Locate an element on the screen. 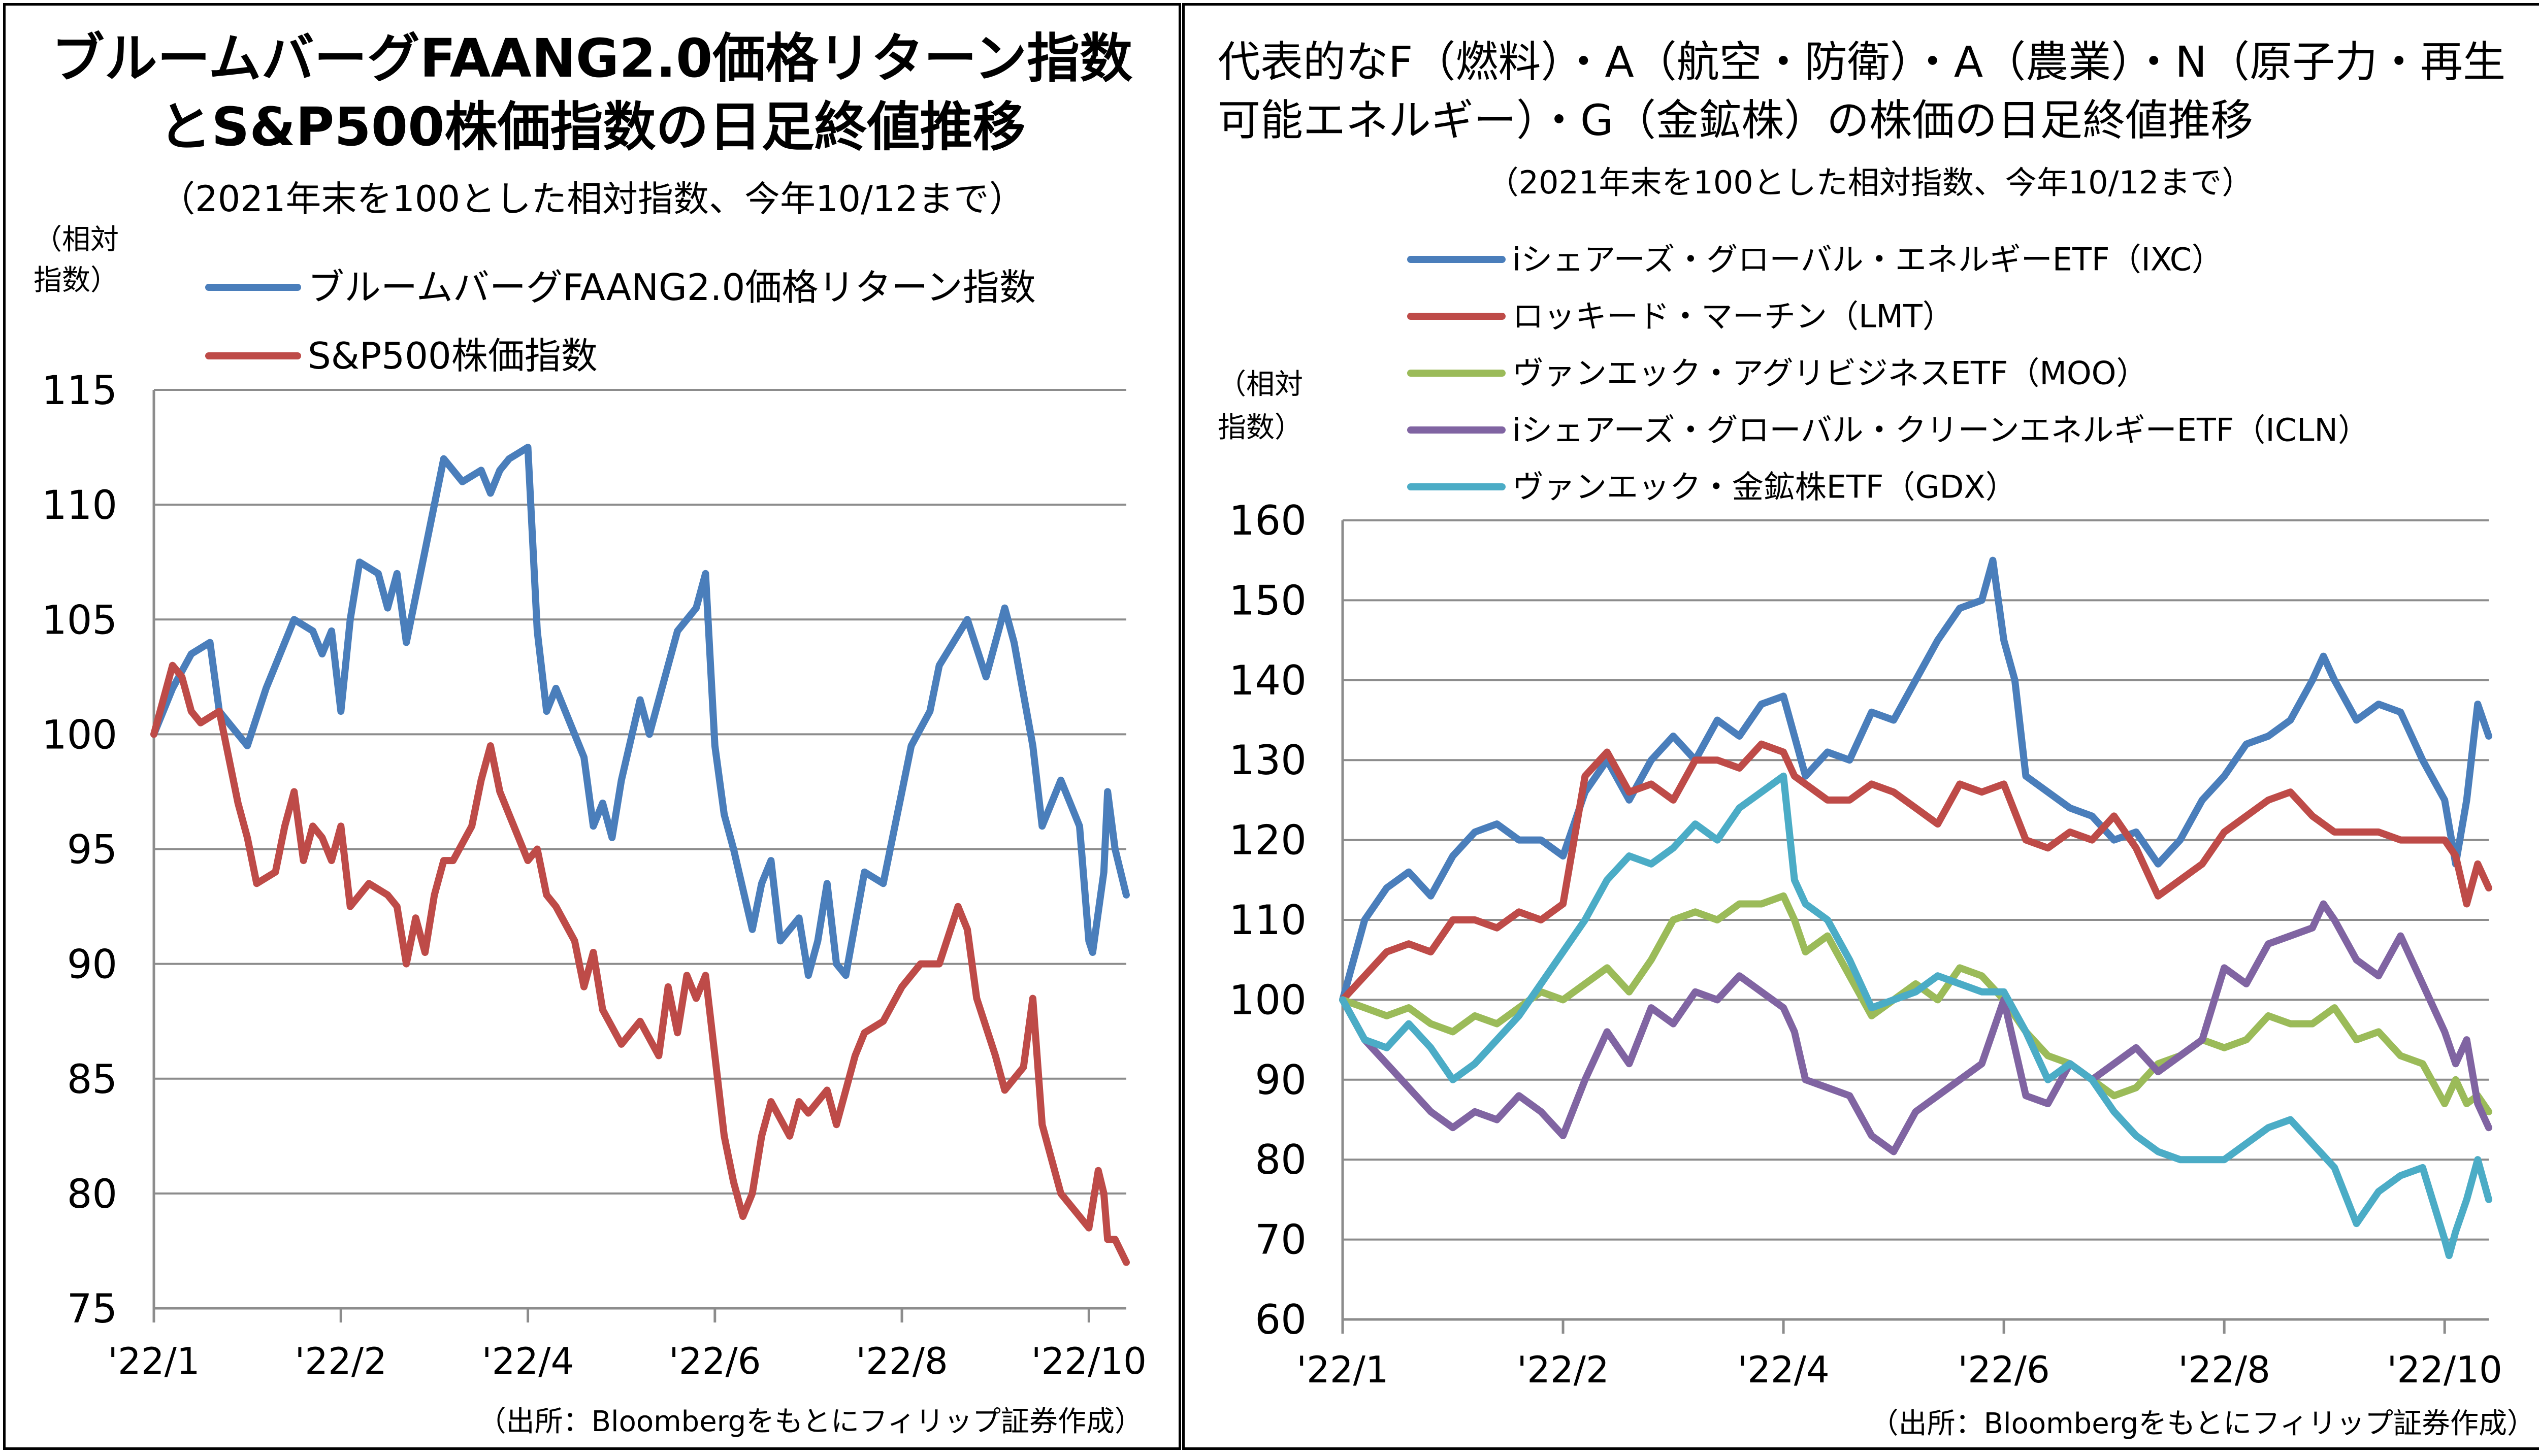  y-tick-label: 75 is located at coordinates (92, 1309).